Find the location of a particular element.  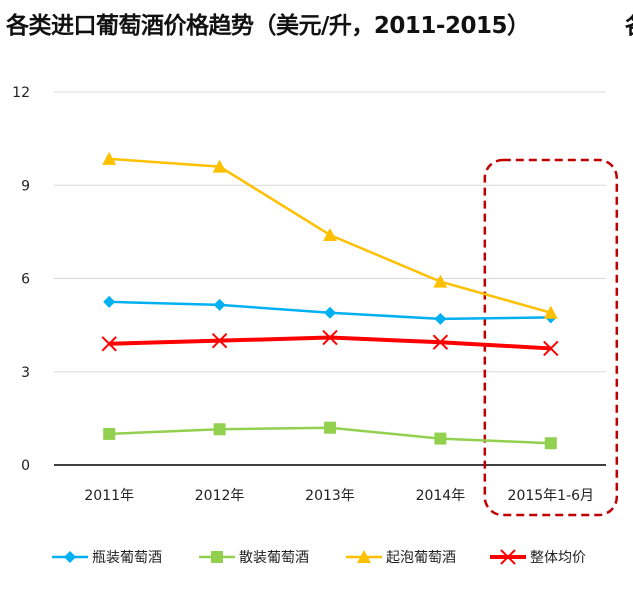

chart-title: 各类进口葡萄酒价格趋势（美元/升，2011-2015） is located at coordinates (268, 26).